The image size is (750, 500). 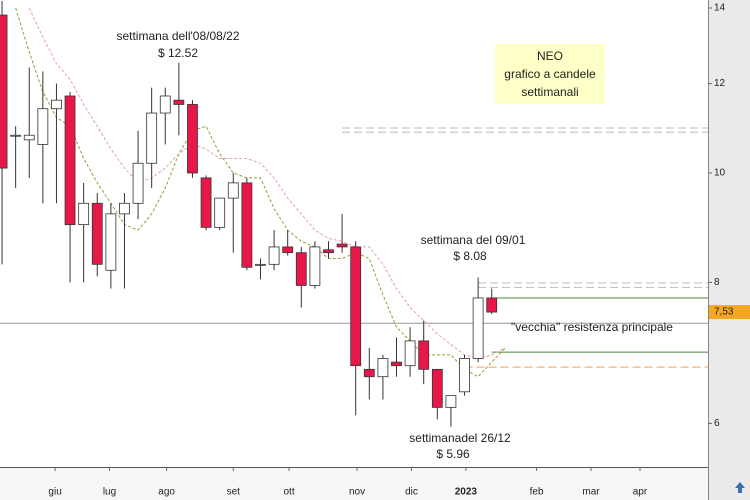 I want to click on y-tick-label: 14, so click(x=720, y=8).